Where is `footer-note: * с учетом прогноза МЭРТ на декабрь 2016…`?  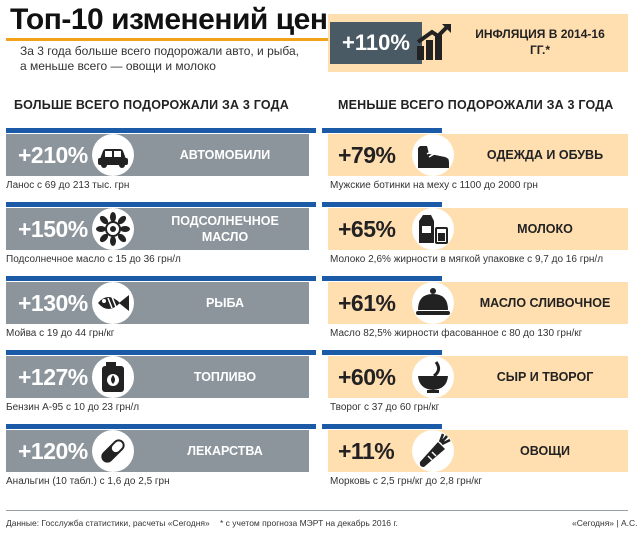 footer-note: * с учетом прогноза МЭРТ на декабрь 2016… is located at coordinates (309, 523).